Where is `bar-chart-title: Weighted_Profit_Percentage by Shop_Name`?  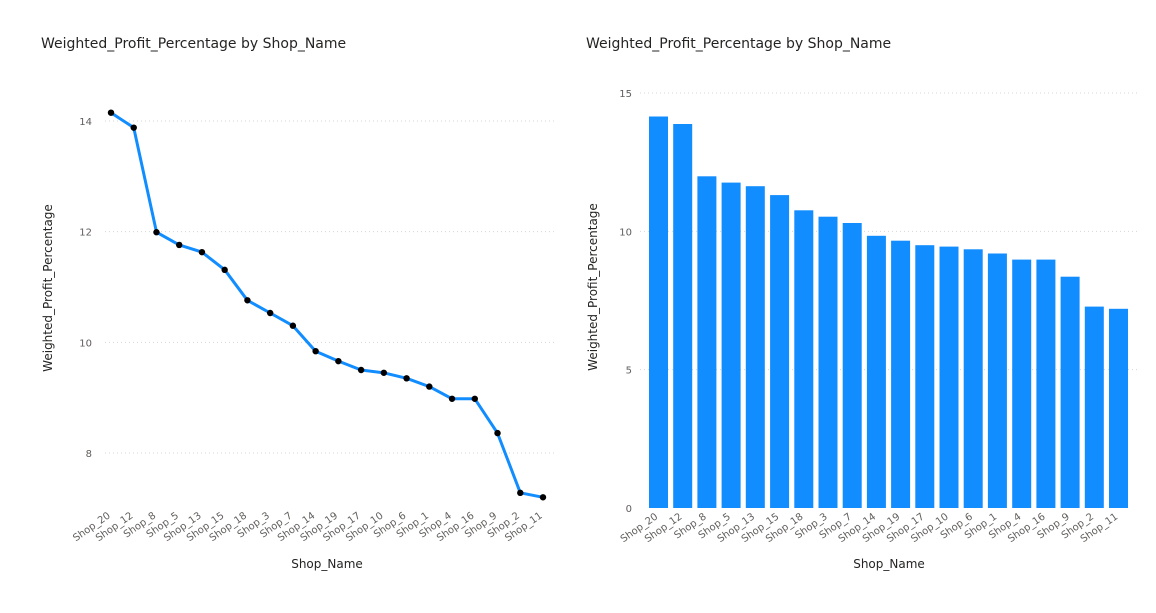
bar-chart-title: Weighted_Profit_Percentage by Shop_Name is located at coordinates (739, 44).